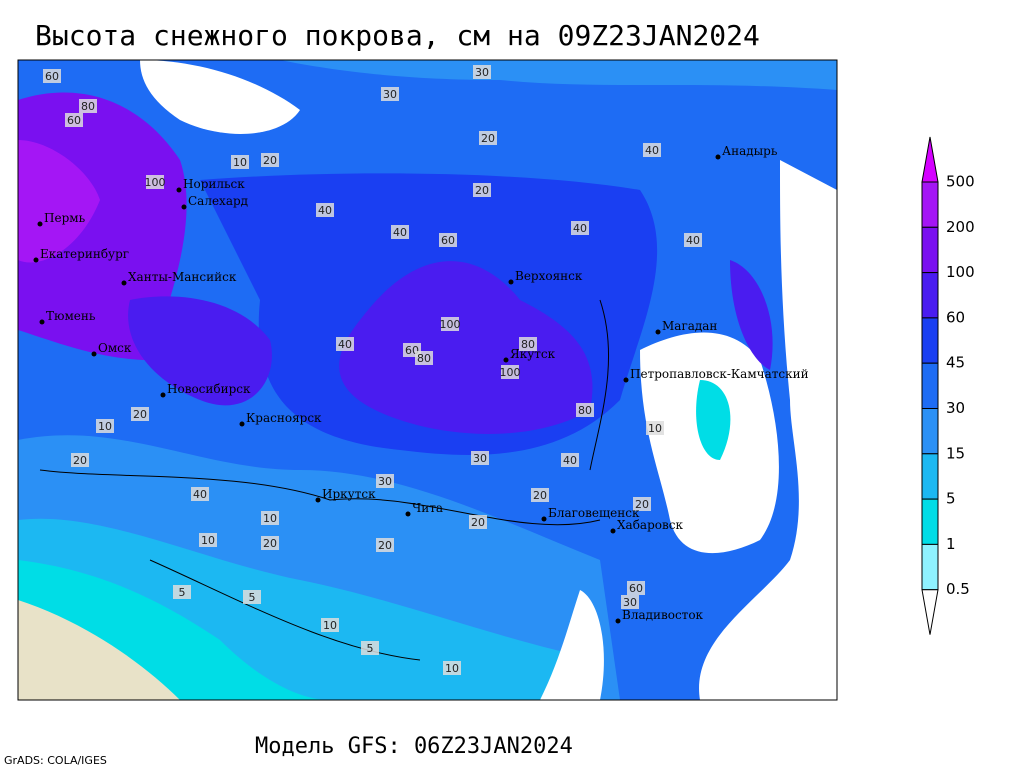  What do you see at coordinates (528, 344) in the screenshot?
I see `contour-label: 80` at bounding box center [528, 344].